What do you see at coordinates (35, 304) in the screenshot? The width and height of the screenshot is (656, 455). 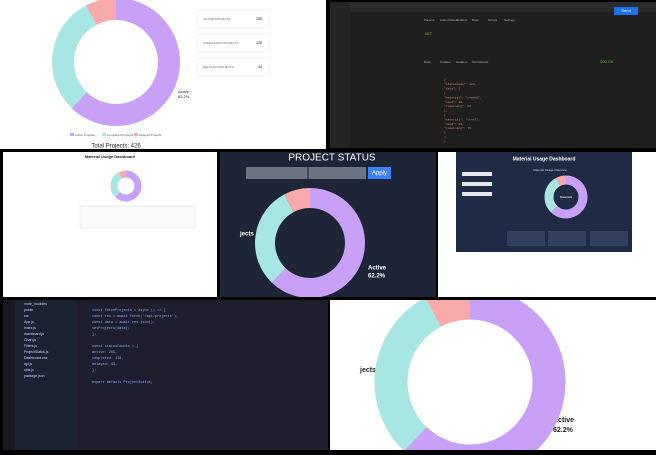 I see `file-name: node_modules` at bounding box center [35, 304].